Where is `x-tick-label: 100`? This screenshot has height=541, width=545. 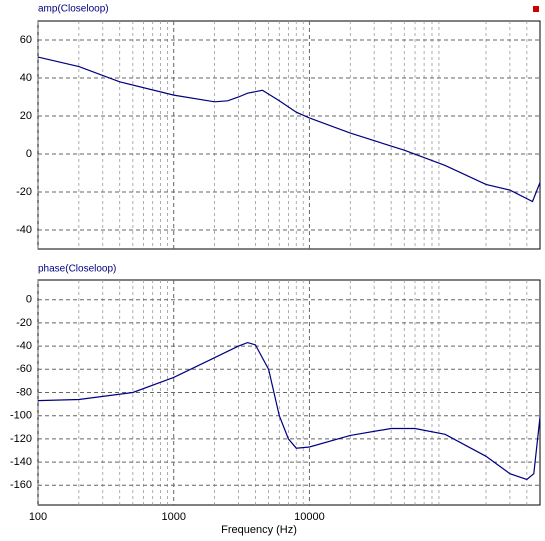 x-tick-label: 100 is located at coordinates (38, 517).